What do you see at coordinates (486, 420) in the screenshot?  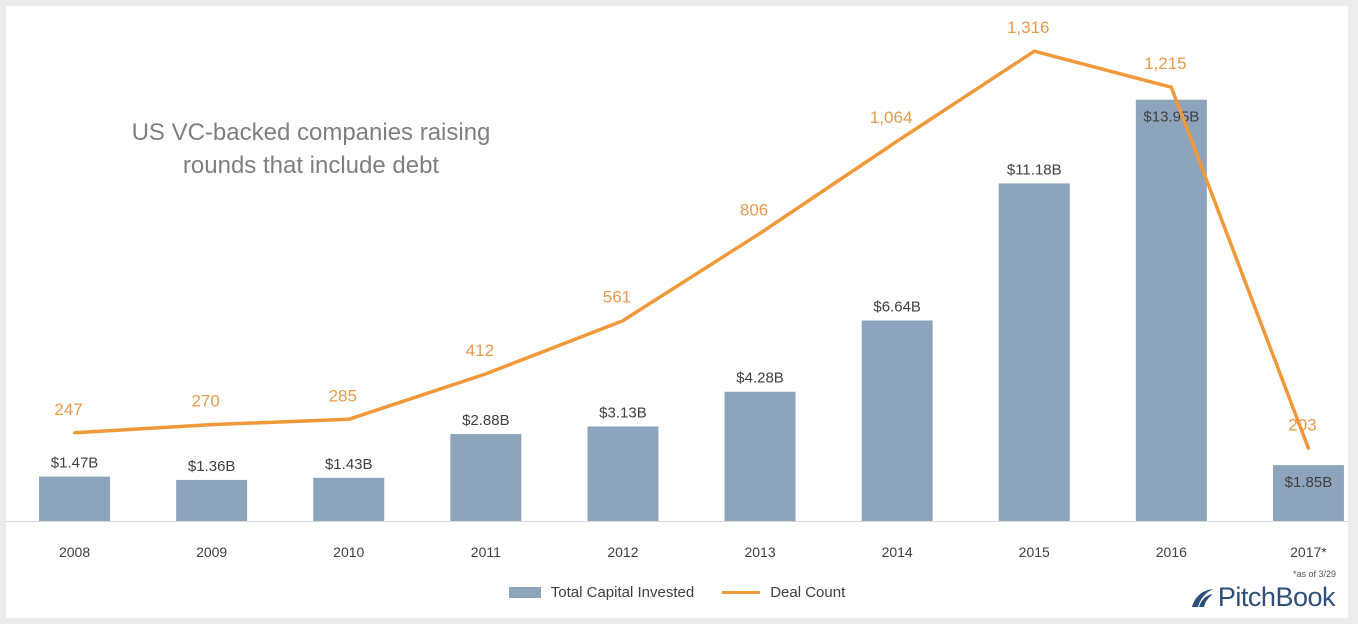 I see `bar-label-2011: $2.88B` at bounding box center [486, 420].